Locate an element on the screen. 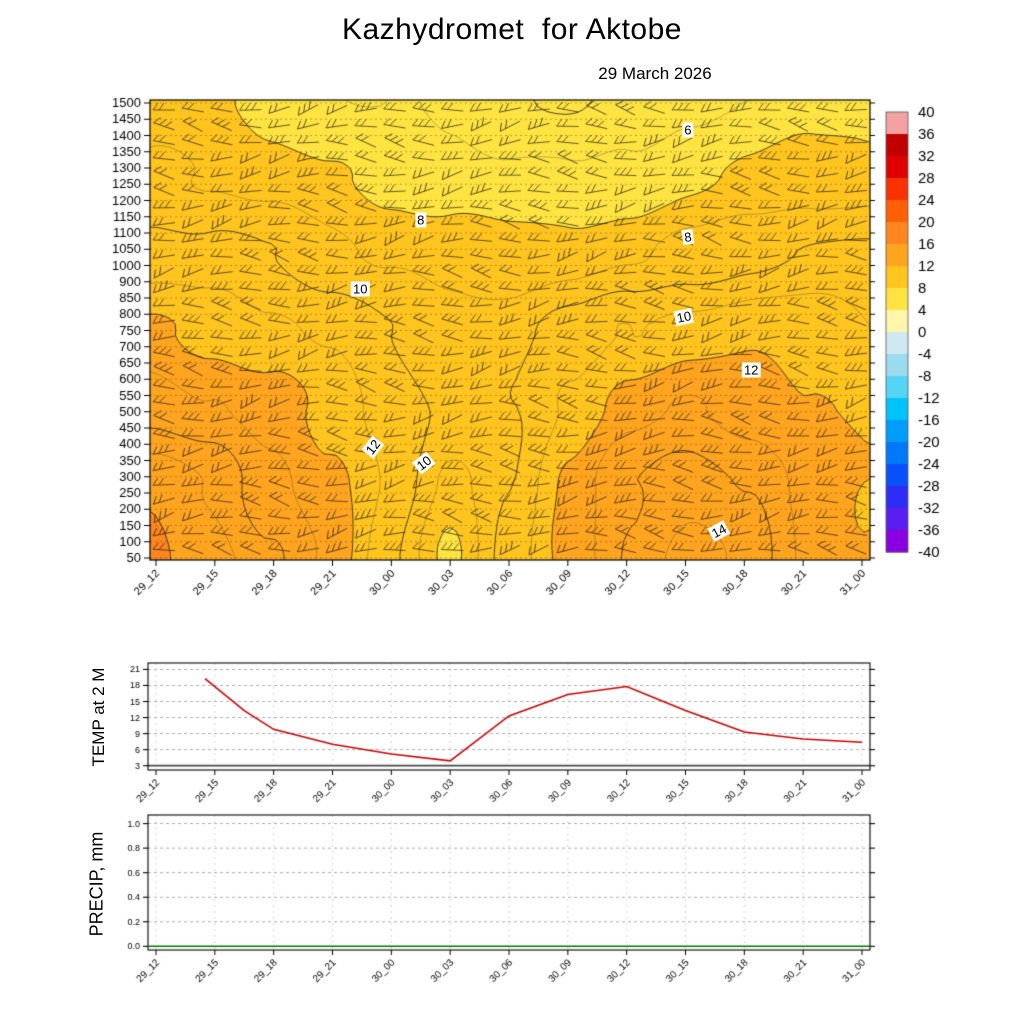 Image resolution: width=1024 pixels, height=1024 pixels. temp-axis-label: TEMP at 2 M is located at coordinates (98, 717).